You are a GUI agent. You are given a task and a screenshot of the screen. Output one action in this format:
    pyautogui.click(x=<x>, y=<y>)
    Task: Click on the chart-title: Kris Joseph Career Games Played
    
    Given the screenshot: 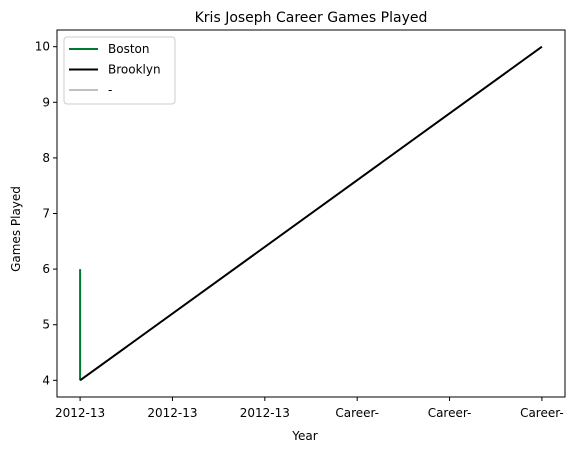 What is the action you would take?
    pyautogui.click(x=311, y=18)
    